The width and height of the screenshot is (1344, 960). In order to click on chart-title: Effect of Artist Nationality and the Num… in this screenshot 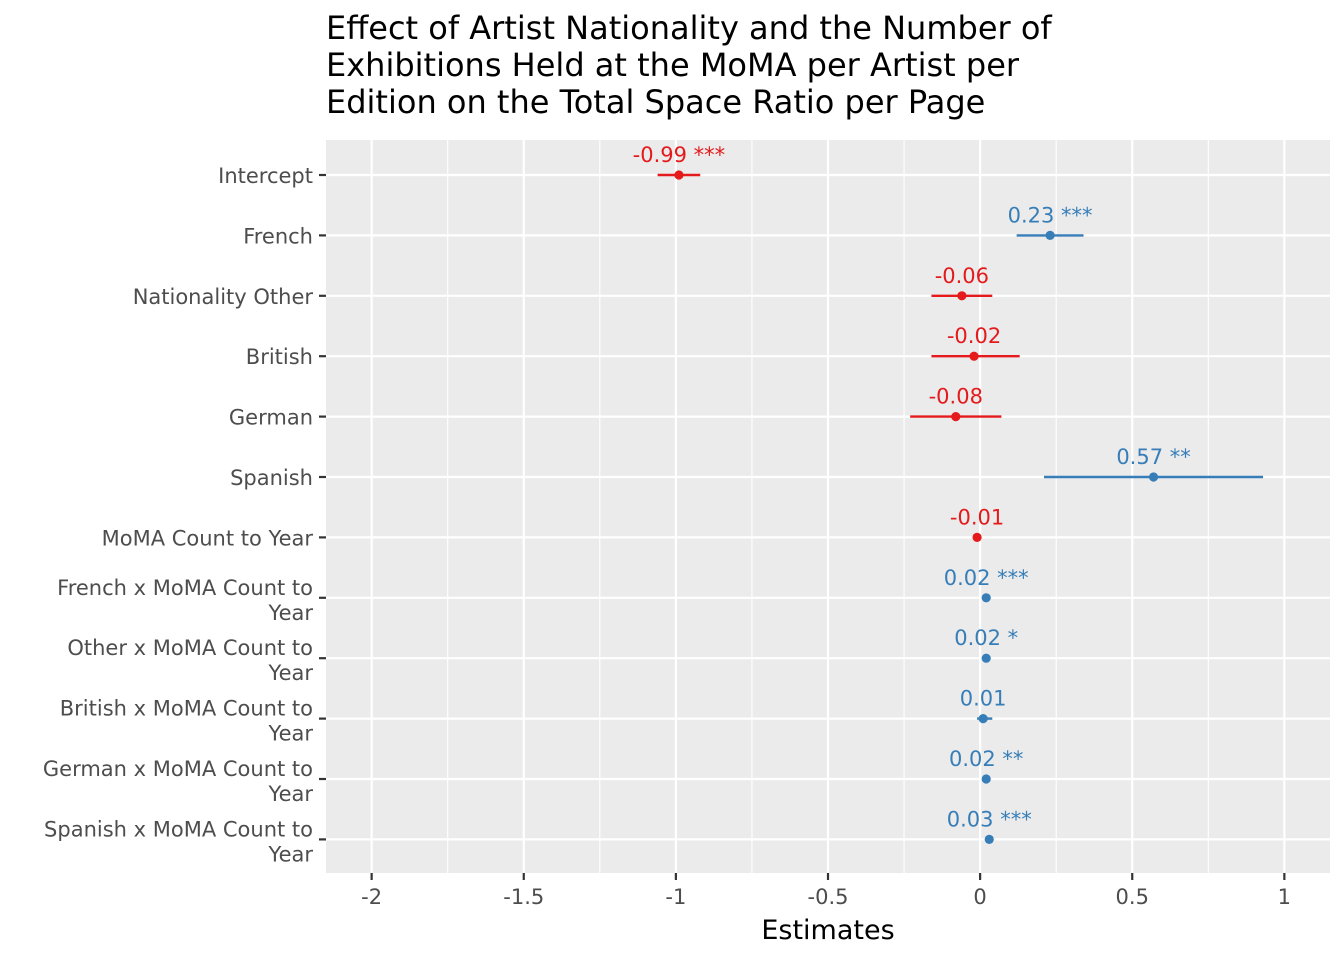, I will do `click(689, 65)`.